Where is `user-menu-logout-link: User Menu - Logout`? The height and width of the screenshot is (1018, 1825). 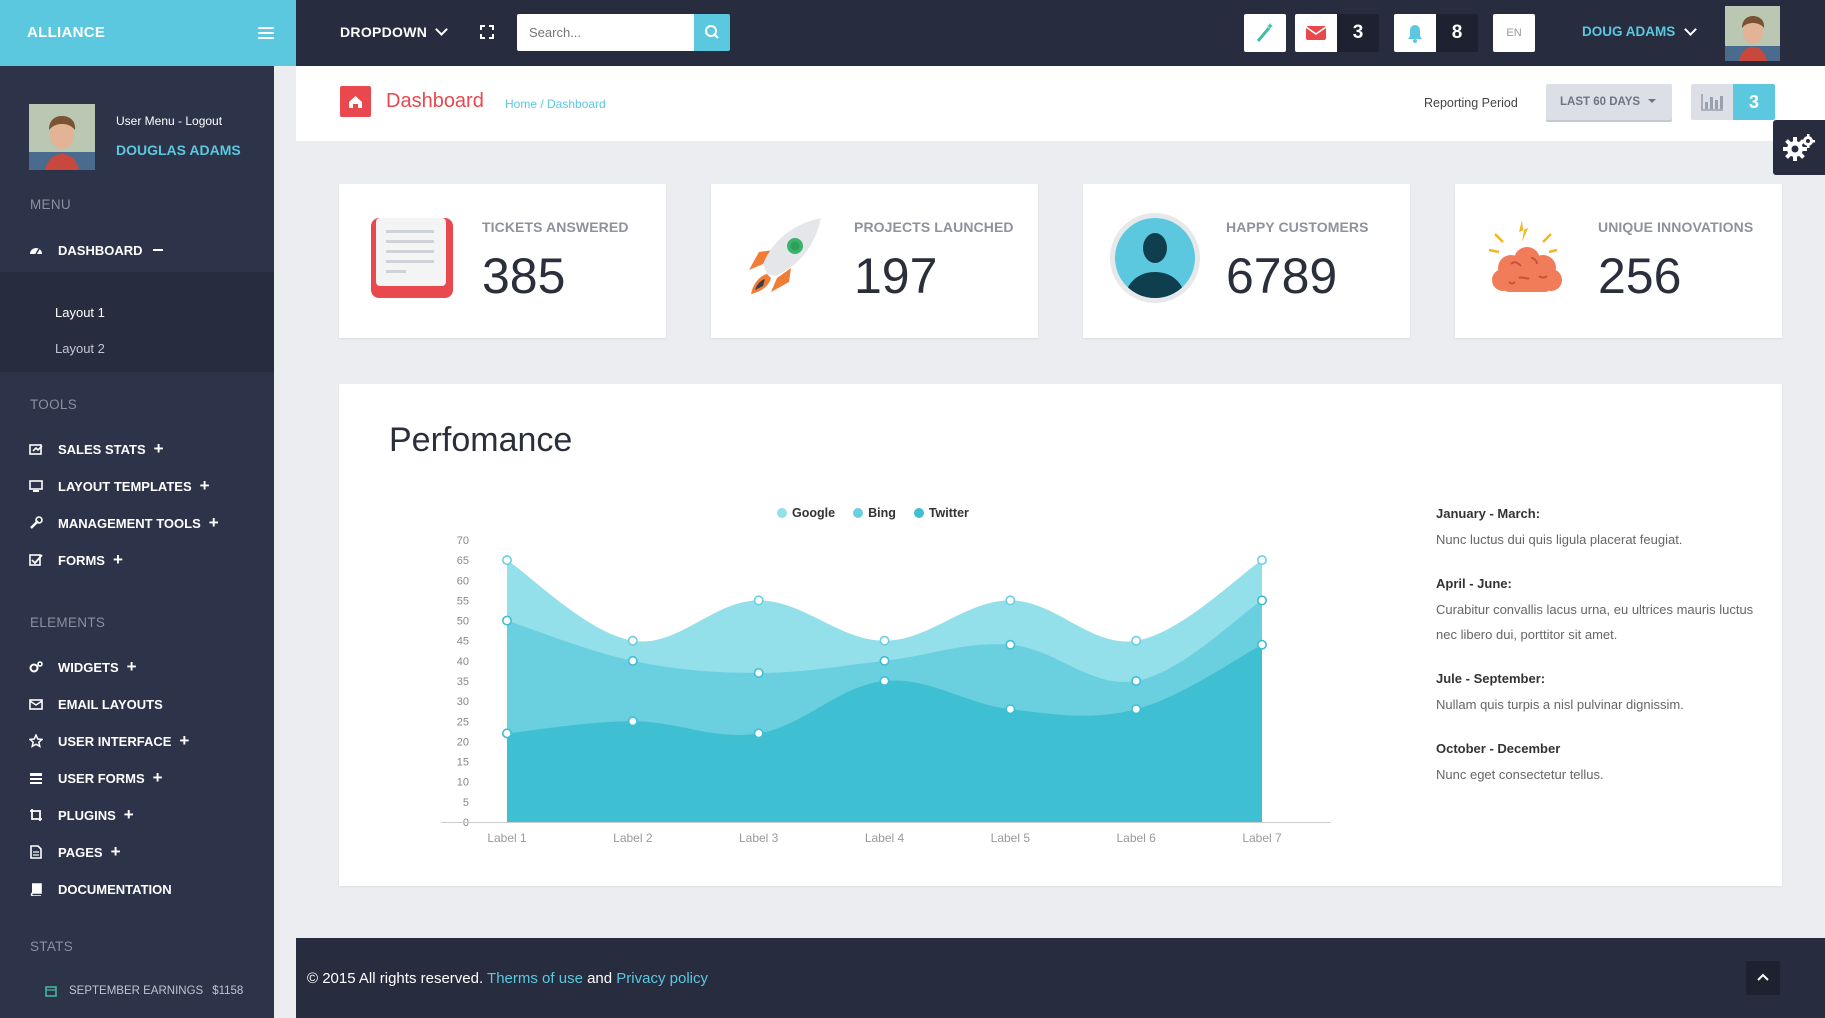
user-menu-logout-link: User Menu - Logout is located at coordinates (169, 121).